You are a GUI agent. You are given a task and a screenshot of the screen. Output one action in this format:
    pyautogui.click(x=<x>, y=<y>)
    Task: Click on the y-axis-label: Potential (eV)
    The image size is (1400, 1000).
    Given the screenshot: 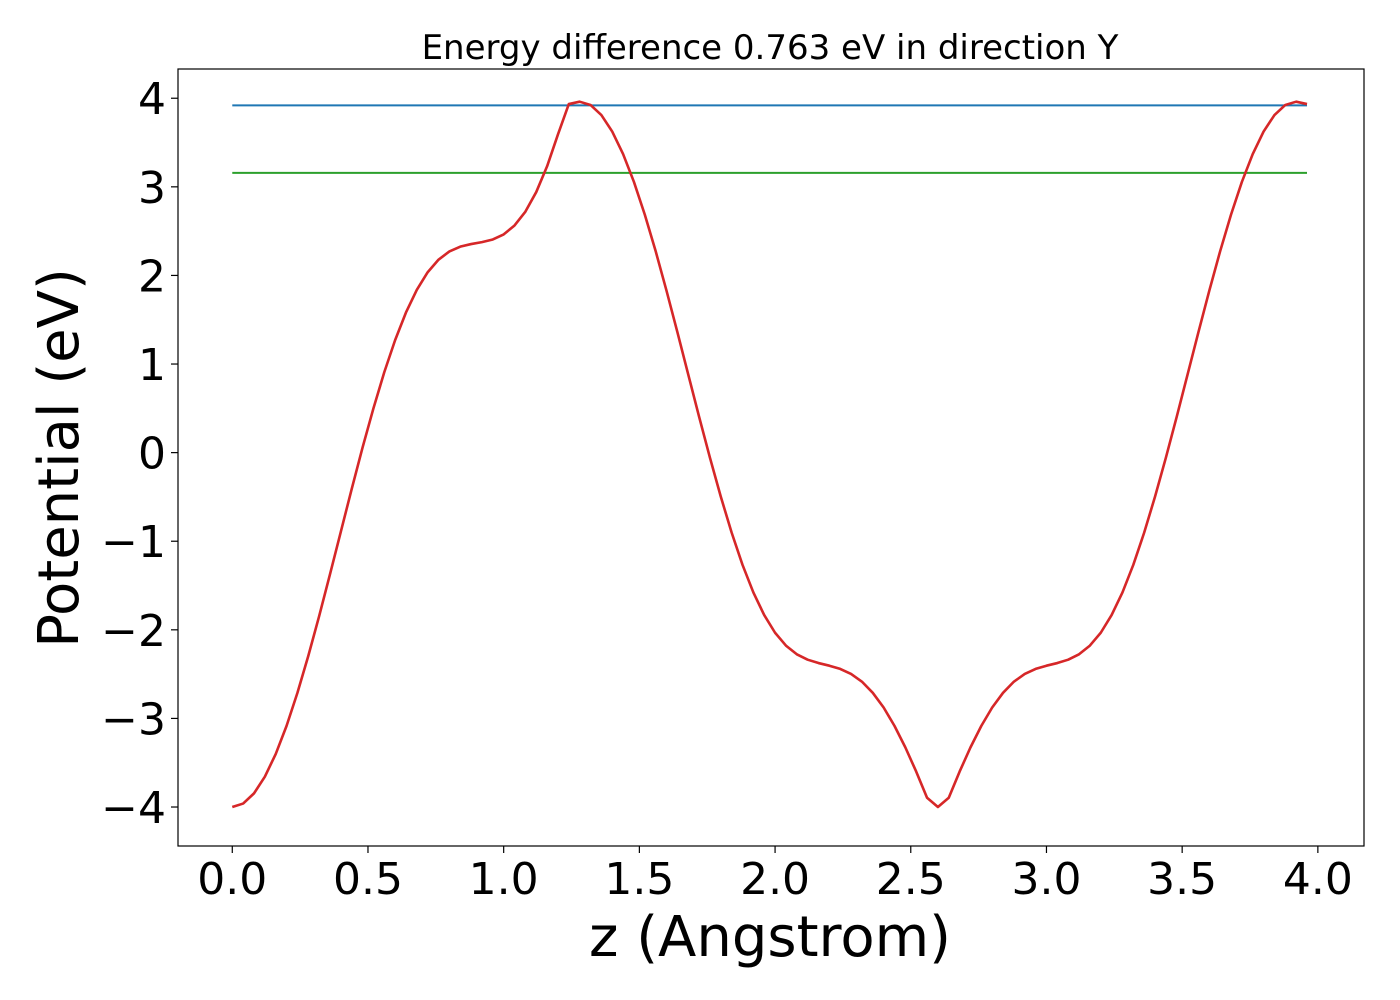 What is the action you would take?
    pyautogui.click(x=59, y=458)
    